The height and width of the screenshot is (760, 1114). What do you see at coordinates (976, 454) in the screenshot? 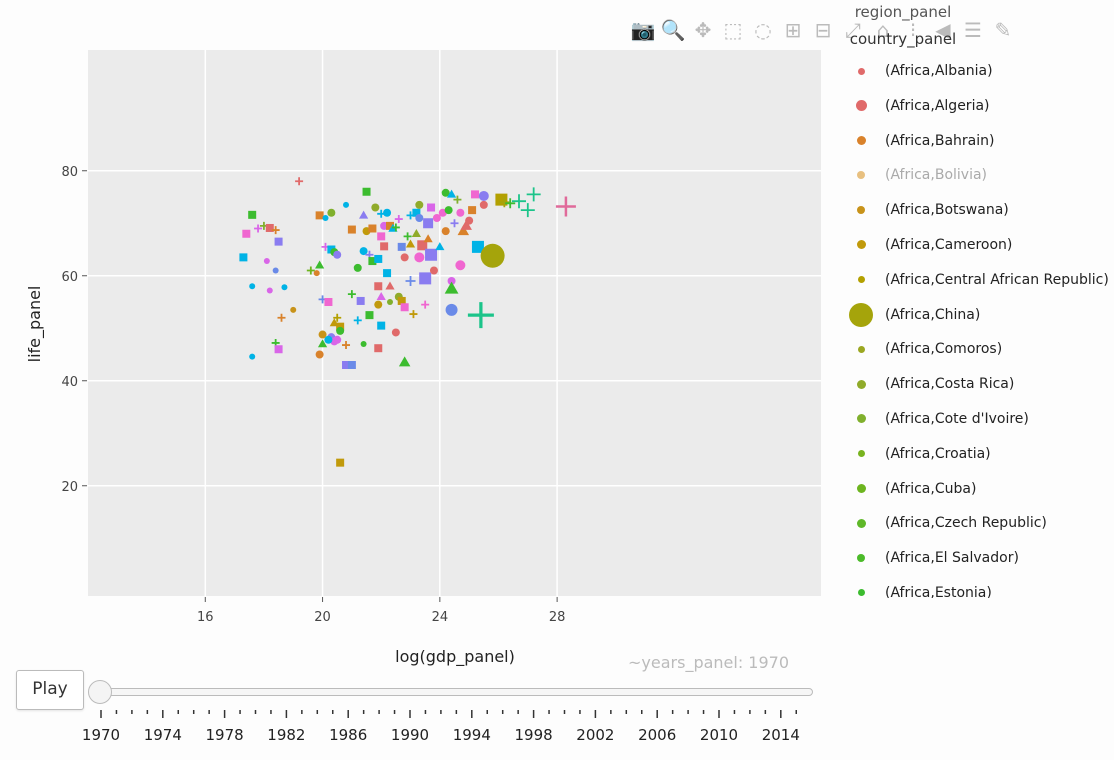
I see `legend-item: (Africa,Croatia)` at bounding box center [976, 454].